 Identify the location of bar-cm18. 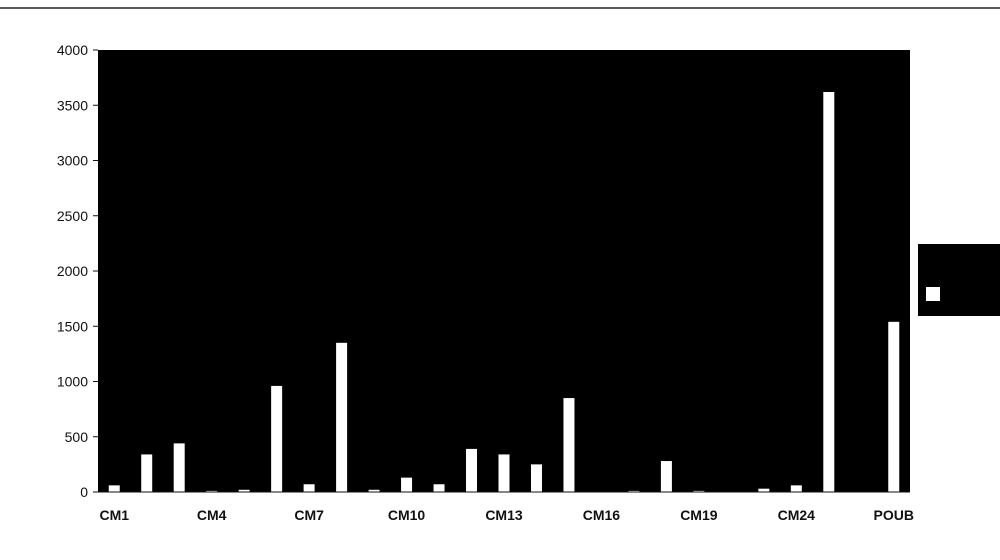
(666, 476).